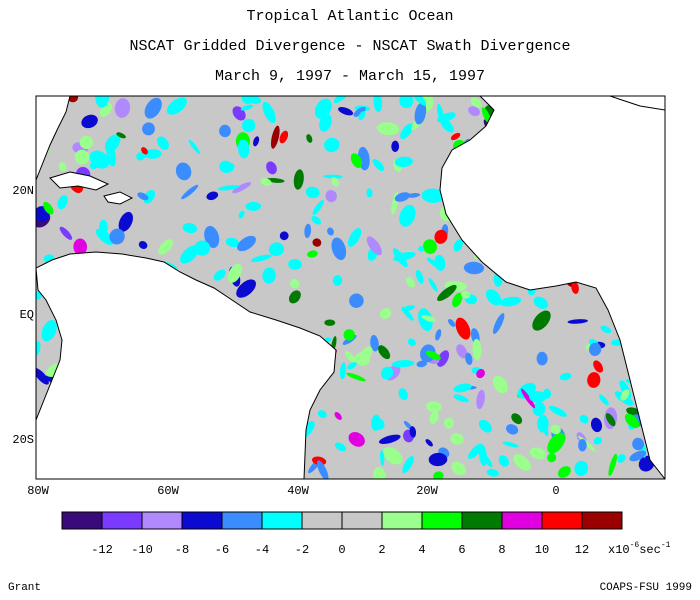 This screenshot has height=600, width=700. What do you see at coordinates (23, 440) in the screenshot?
I see `lat-tick-label: 20S` at bounding box center [23, 440].